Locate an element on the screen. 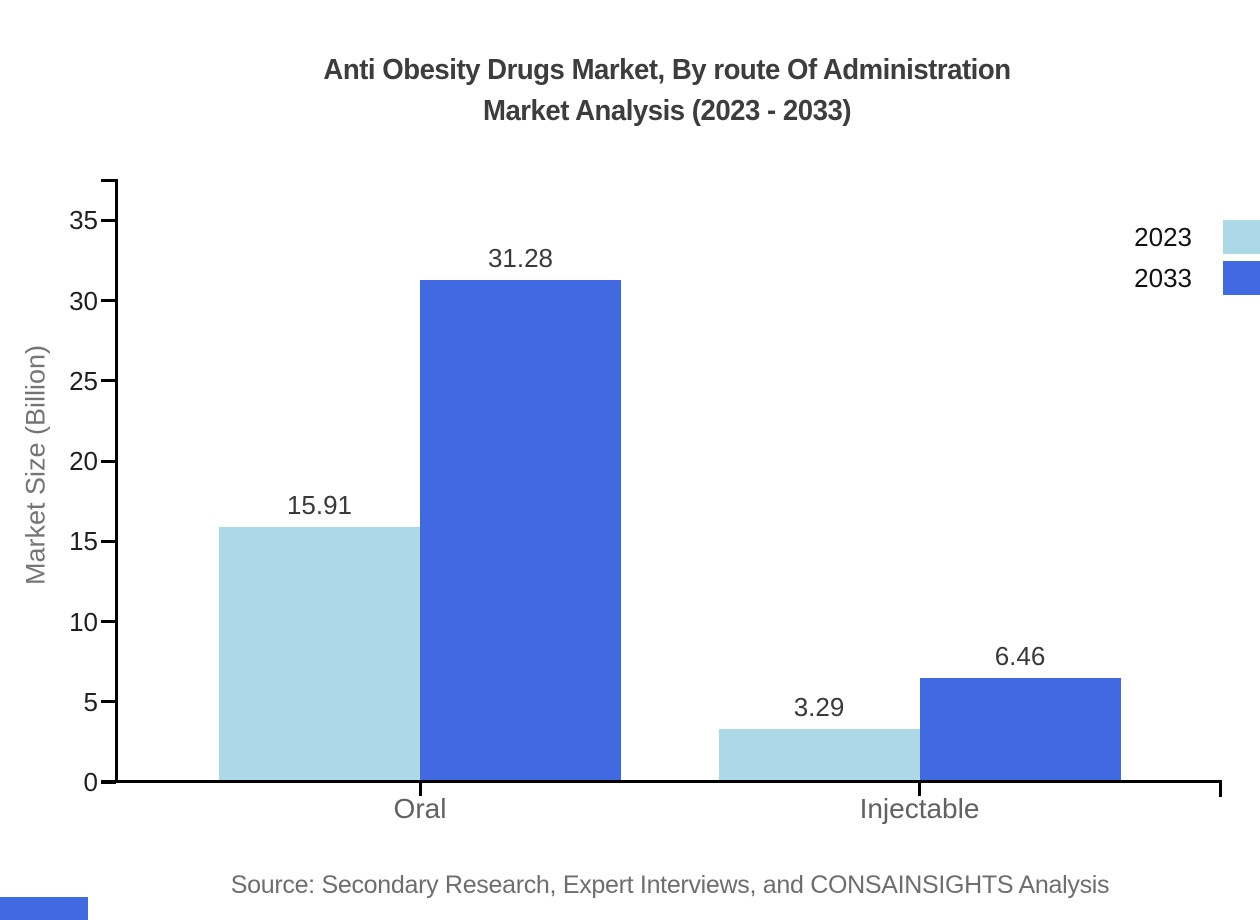  y-tick-label: 15 is located at coordinates (83, 541).